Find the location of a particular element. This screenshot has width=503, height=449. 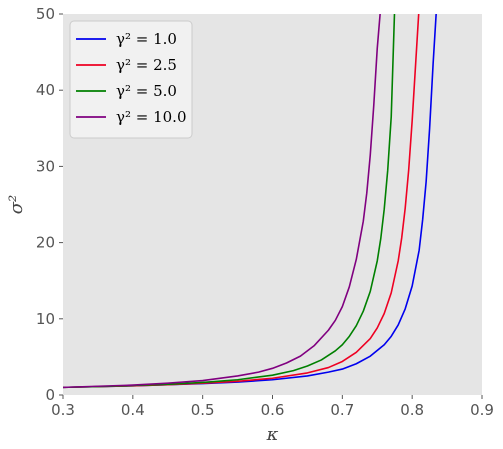

y-tick-label: 0 is located at coordinates (50, 395).